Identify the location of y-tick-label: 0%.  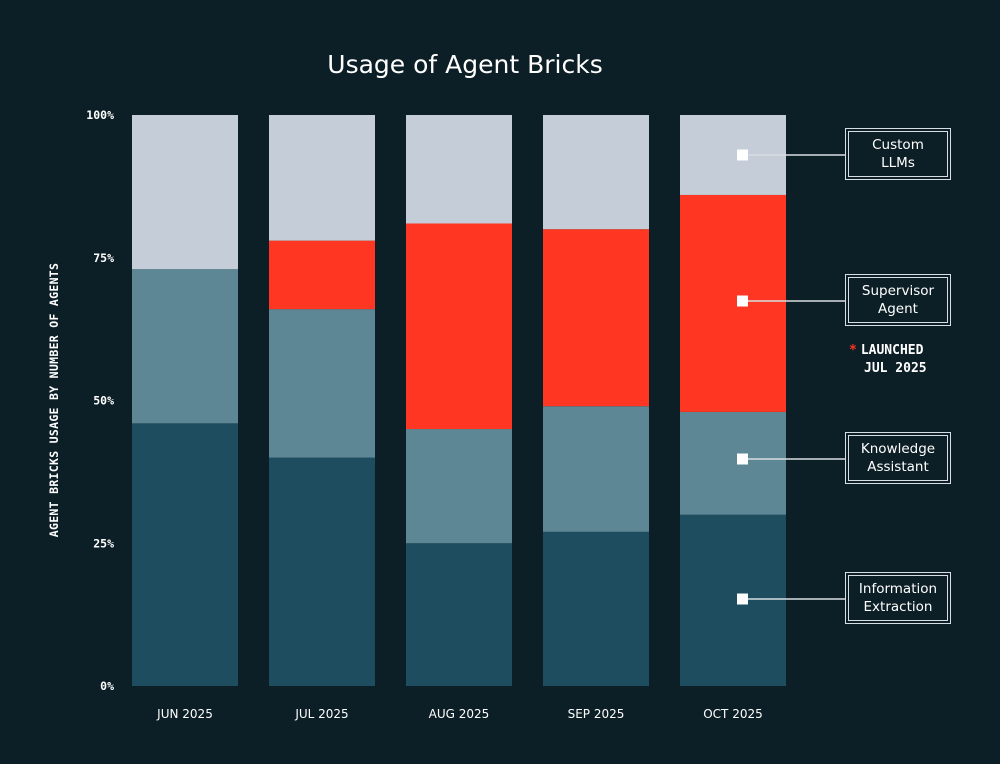
(107, 686).